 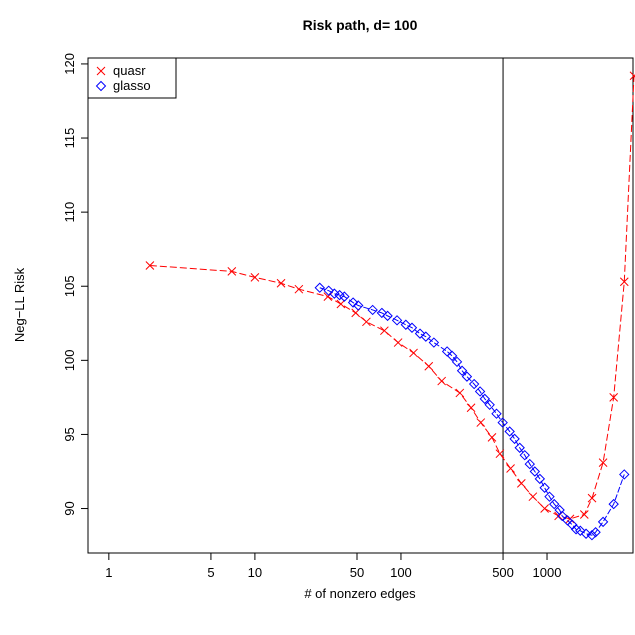 What do you see at coordinates (357, 572) in the screenshot?
I see `x-tick-label: 50` at bounding box center [357, 572].